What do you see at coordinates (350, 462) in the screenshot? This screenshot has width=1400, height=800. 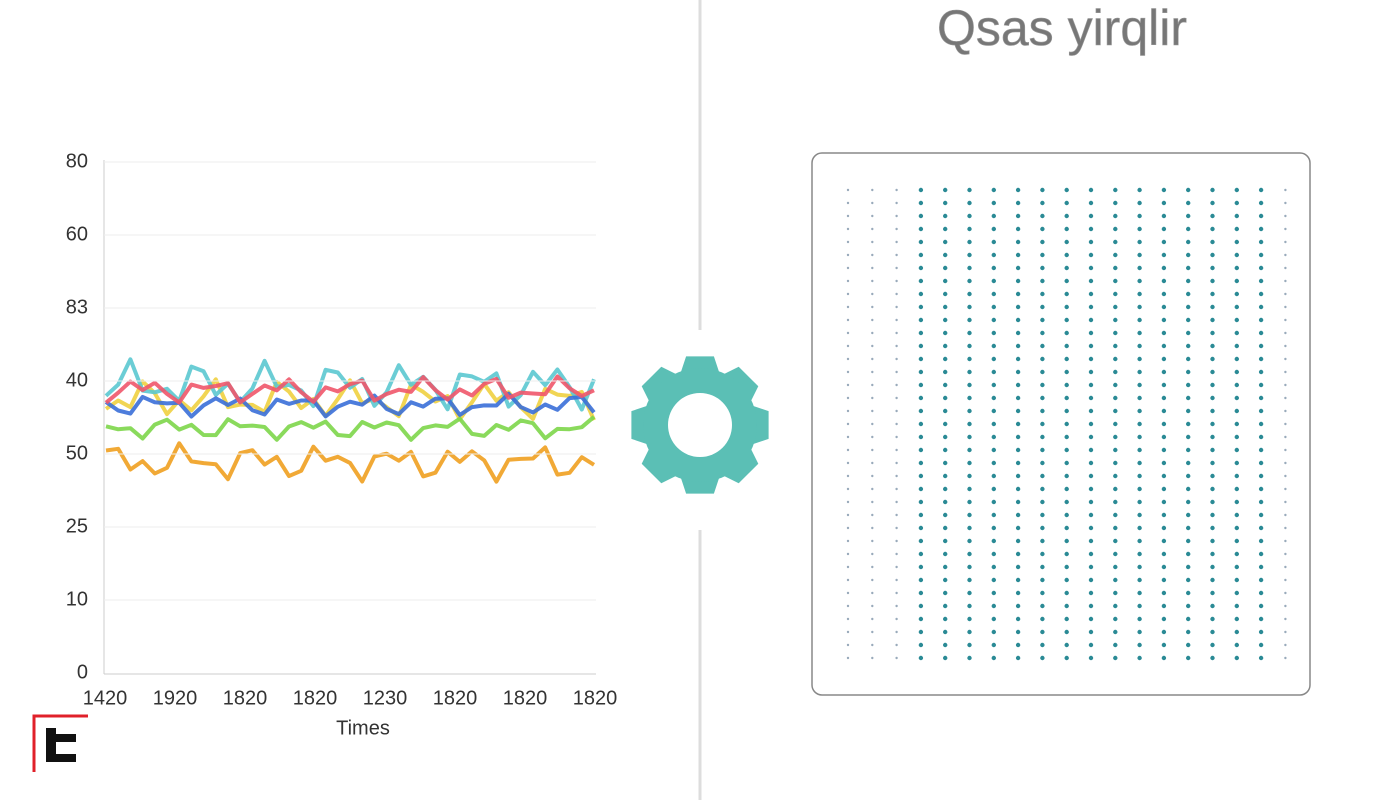 I see `decorative-line` at bounding box center [350, 462].